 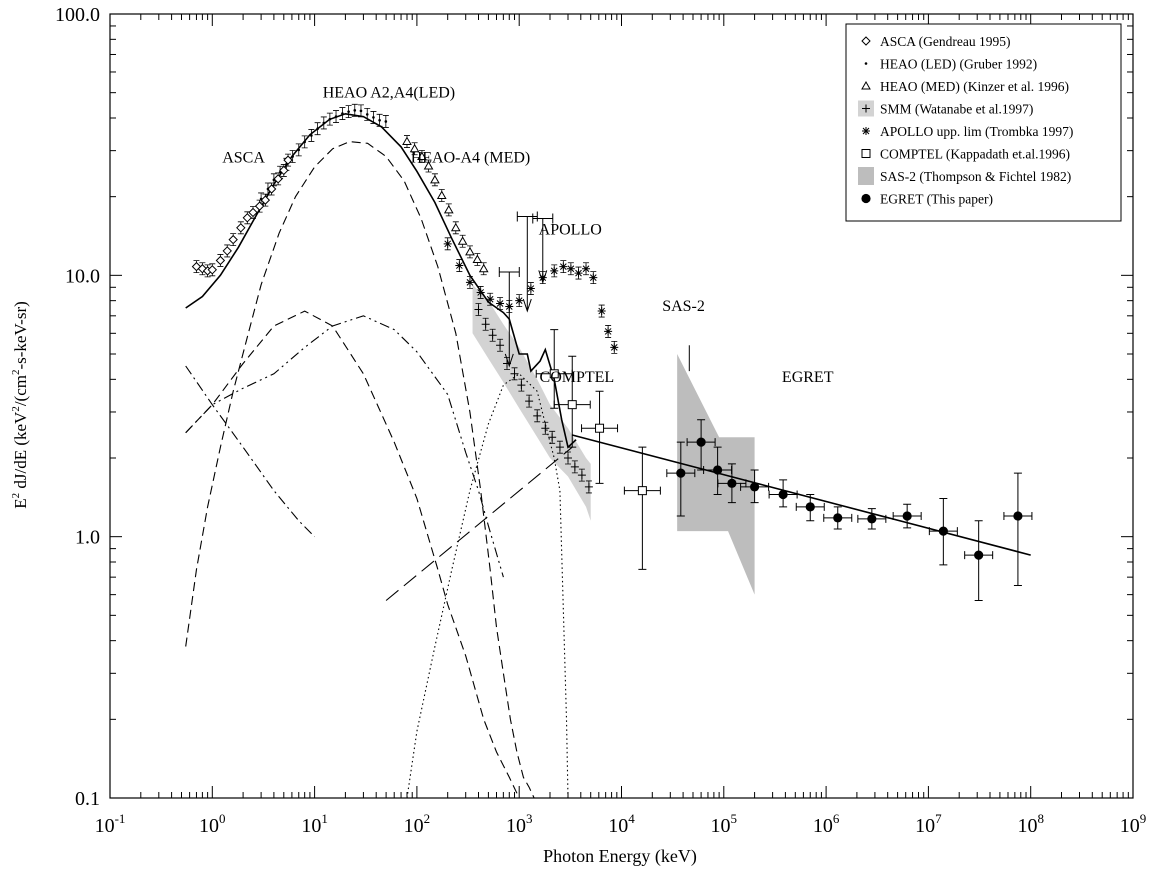 I want to click on x-tick-label: 10⁸, so click(x=1030, y=824).